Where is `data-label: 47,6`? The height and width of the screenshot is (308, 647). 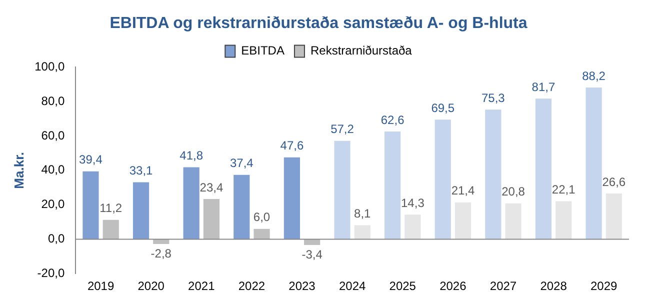
data-label: 47,6 is located at coordinates (292, 145).